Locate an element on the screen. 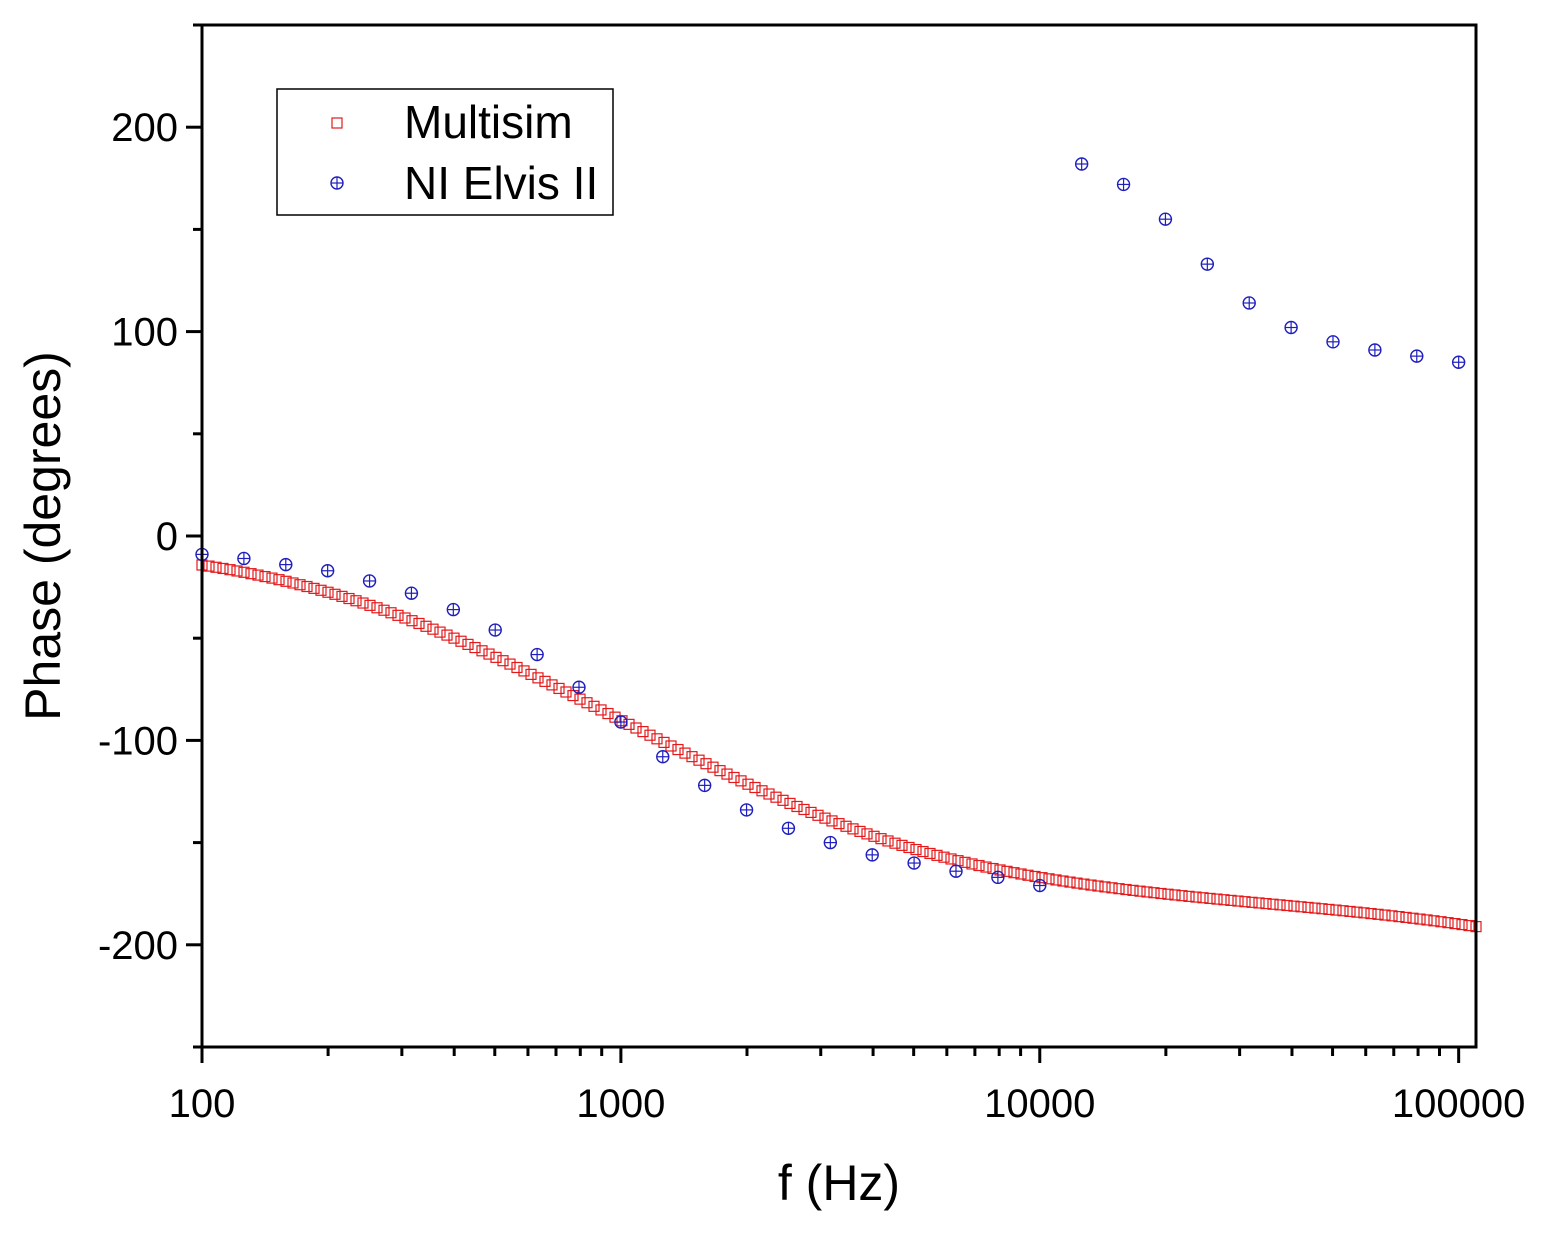  legend-marker-multisim is located at coordinates (337, 123).